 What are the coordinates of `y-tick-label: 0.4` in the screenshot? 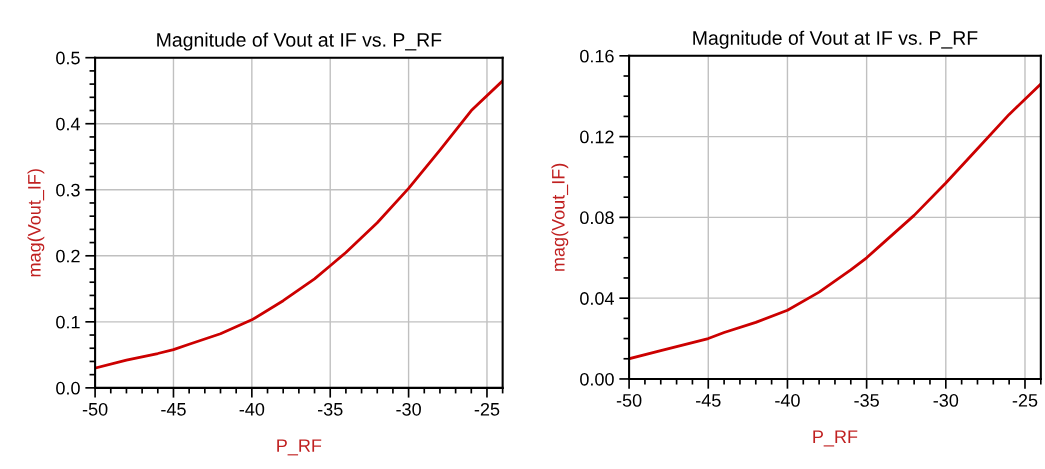 It's located at (68, 124).